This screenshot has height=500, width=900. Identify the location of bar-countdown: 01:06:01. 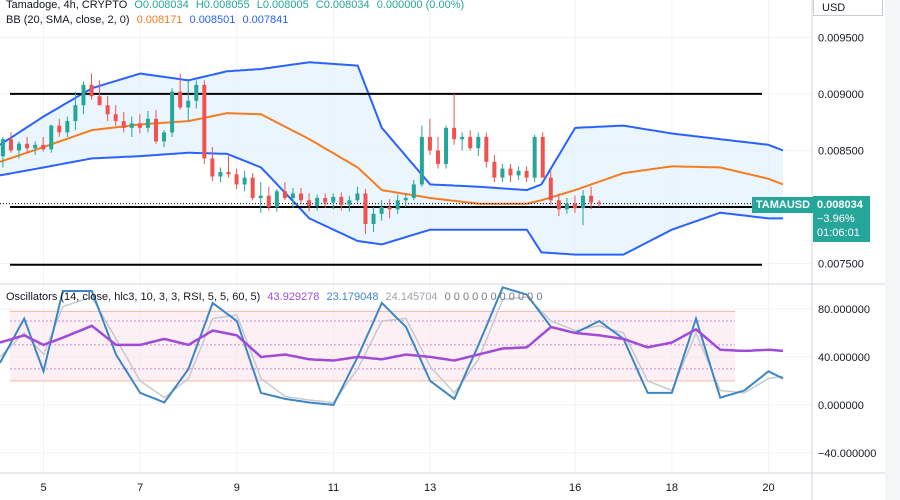
(838, 233).